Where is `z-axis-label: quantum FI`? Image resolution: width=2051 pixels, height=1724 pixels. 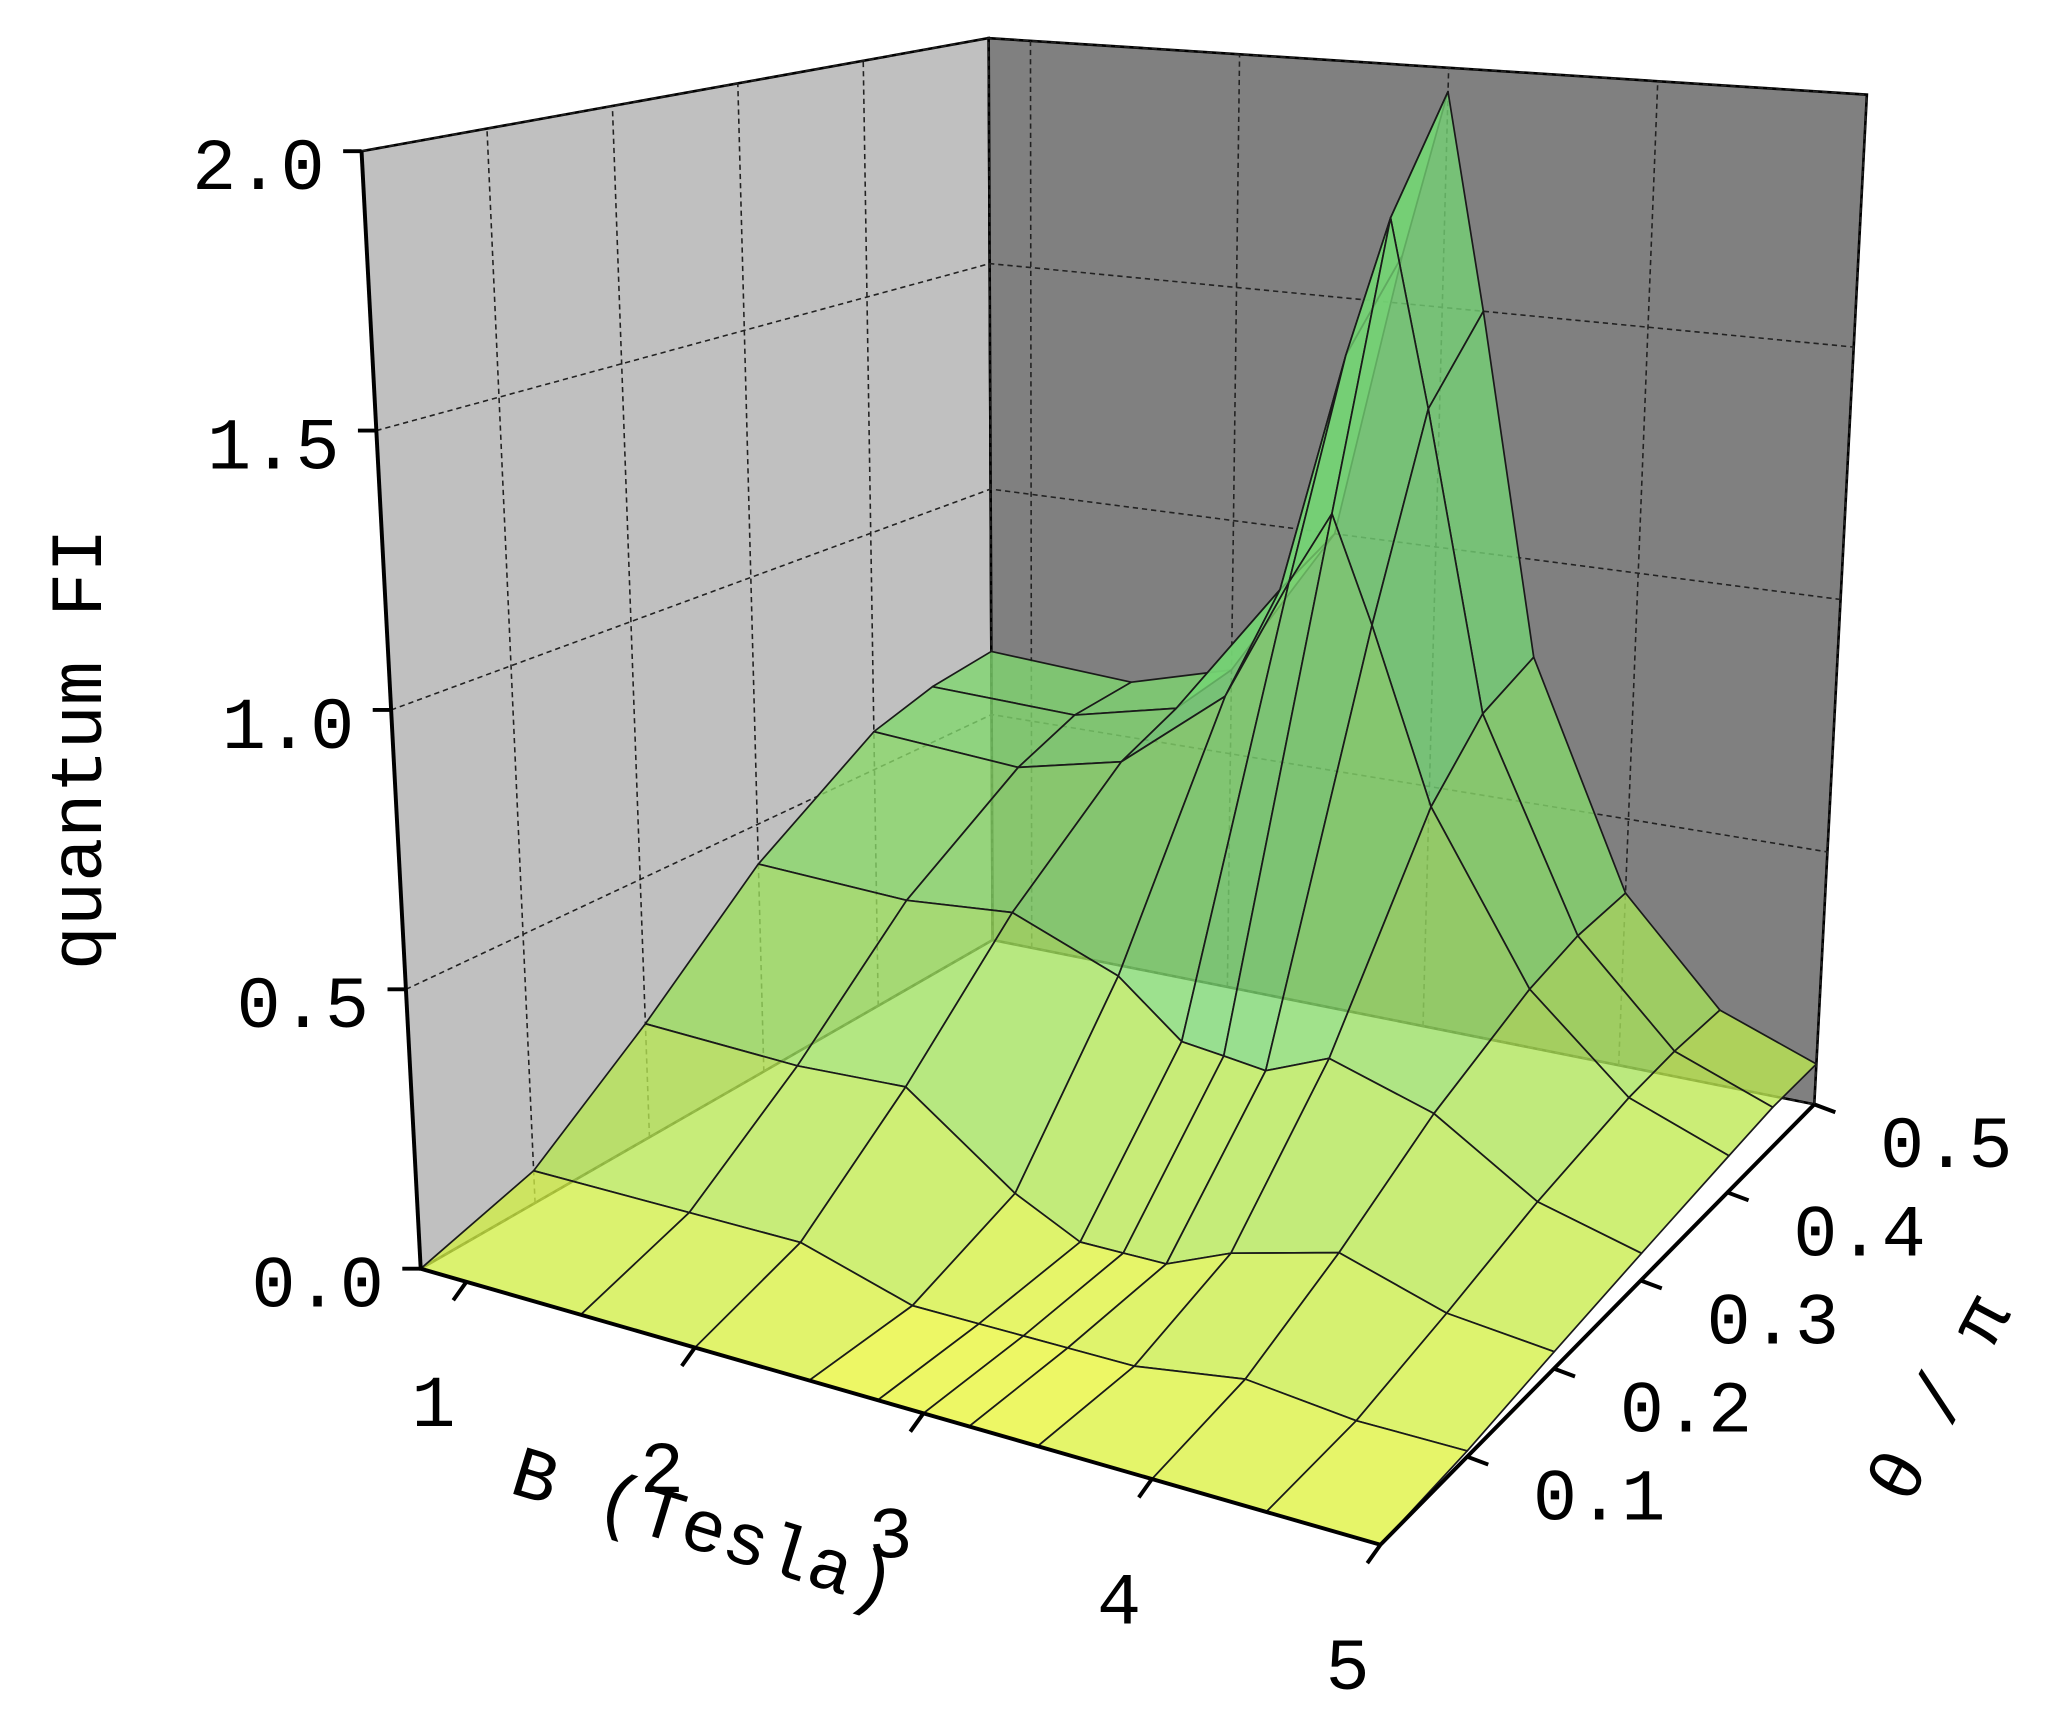
z-axis-label: quantum FI is located at coordinates (82, 750).